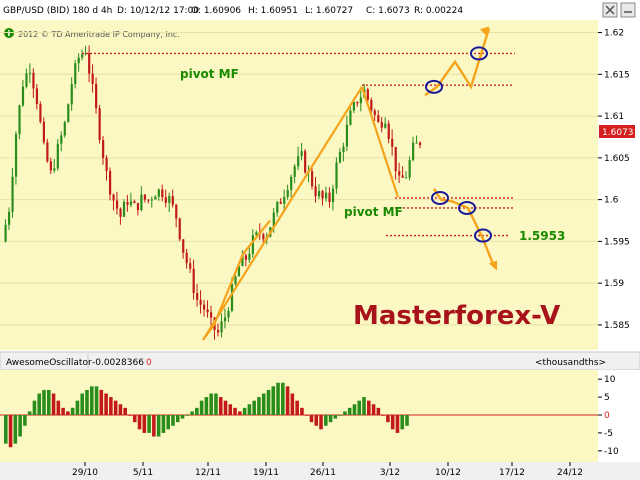 This screenshot has height=480, width=640. Describe the element at coordinates (273, 11) in the screenshot. I see `header-high: H: 1.60951` at that location.